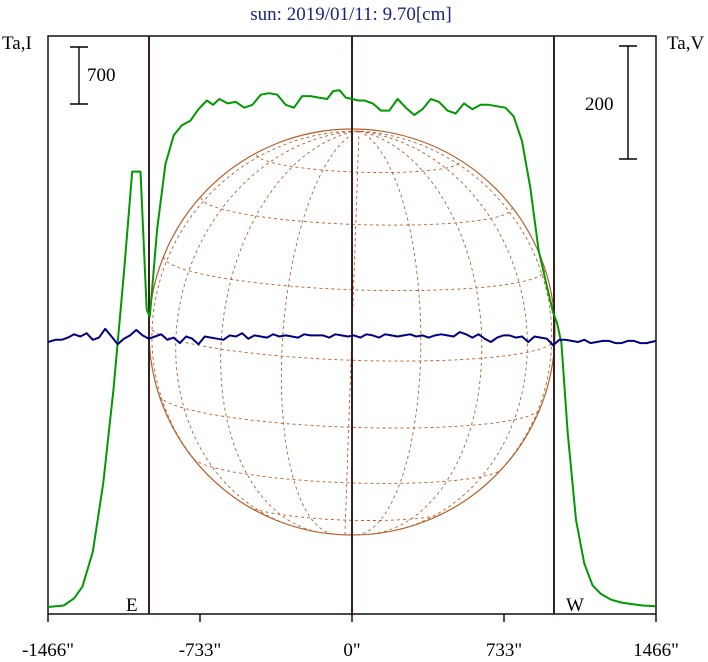 The height and width of the screenshot is (662, 708). I want to click on x-tick-label: -733", so click(200, 650).